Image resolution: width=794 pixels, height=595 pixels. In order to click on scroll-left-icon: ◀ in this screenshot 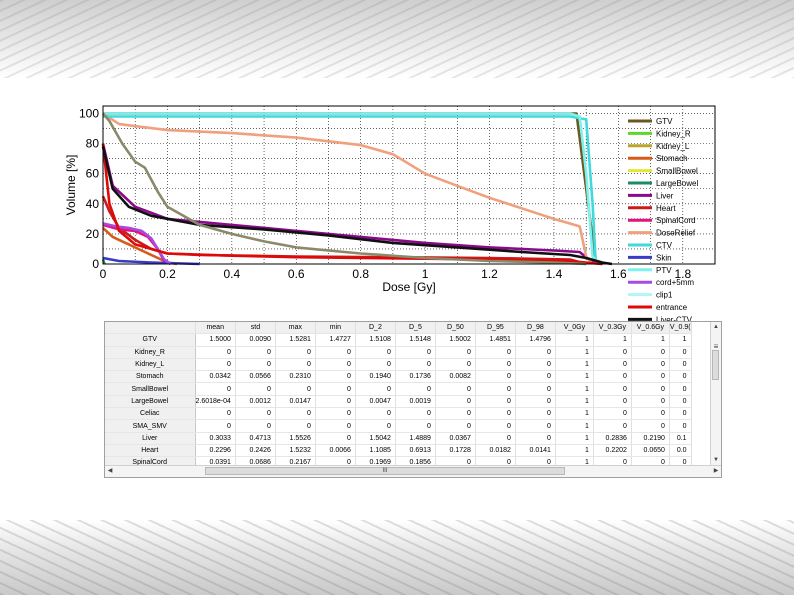, I will do `click(110, 471)`.